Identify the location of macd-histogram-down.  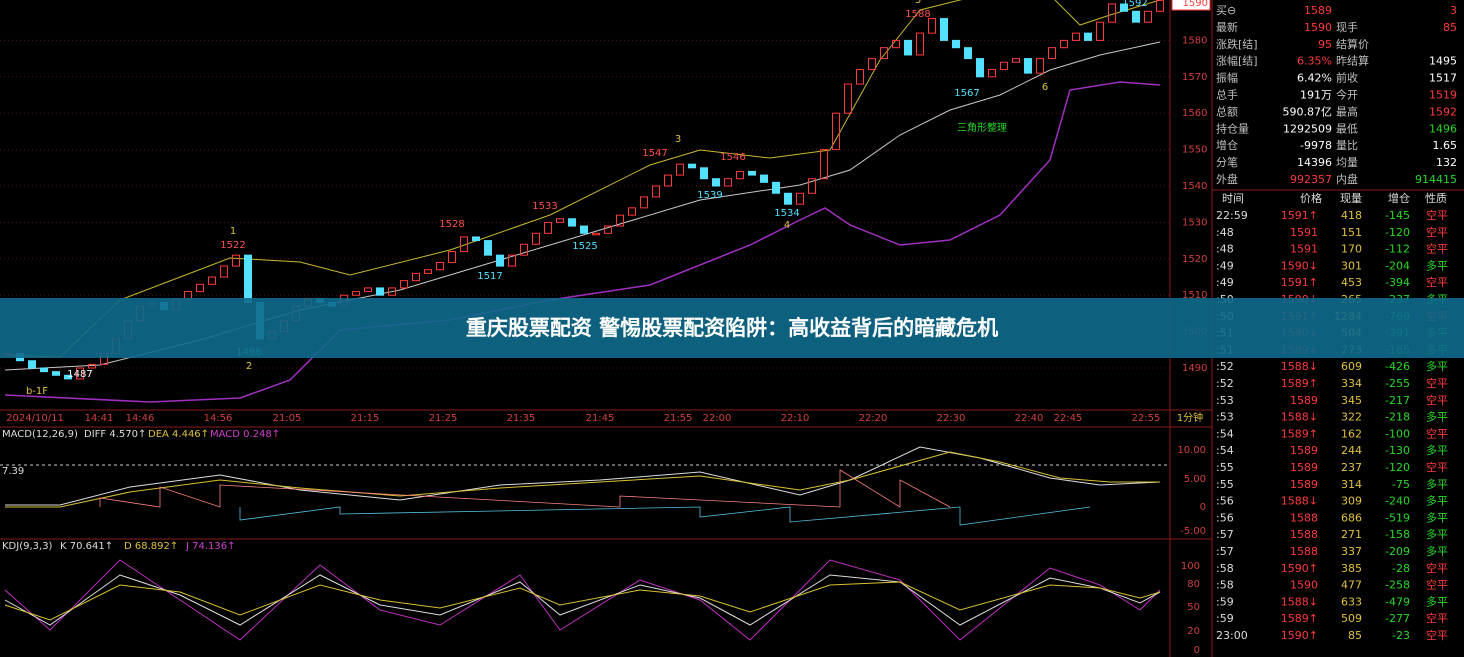
(665, 516).